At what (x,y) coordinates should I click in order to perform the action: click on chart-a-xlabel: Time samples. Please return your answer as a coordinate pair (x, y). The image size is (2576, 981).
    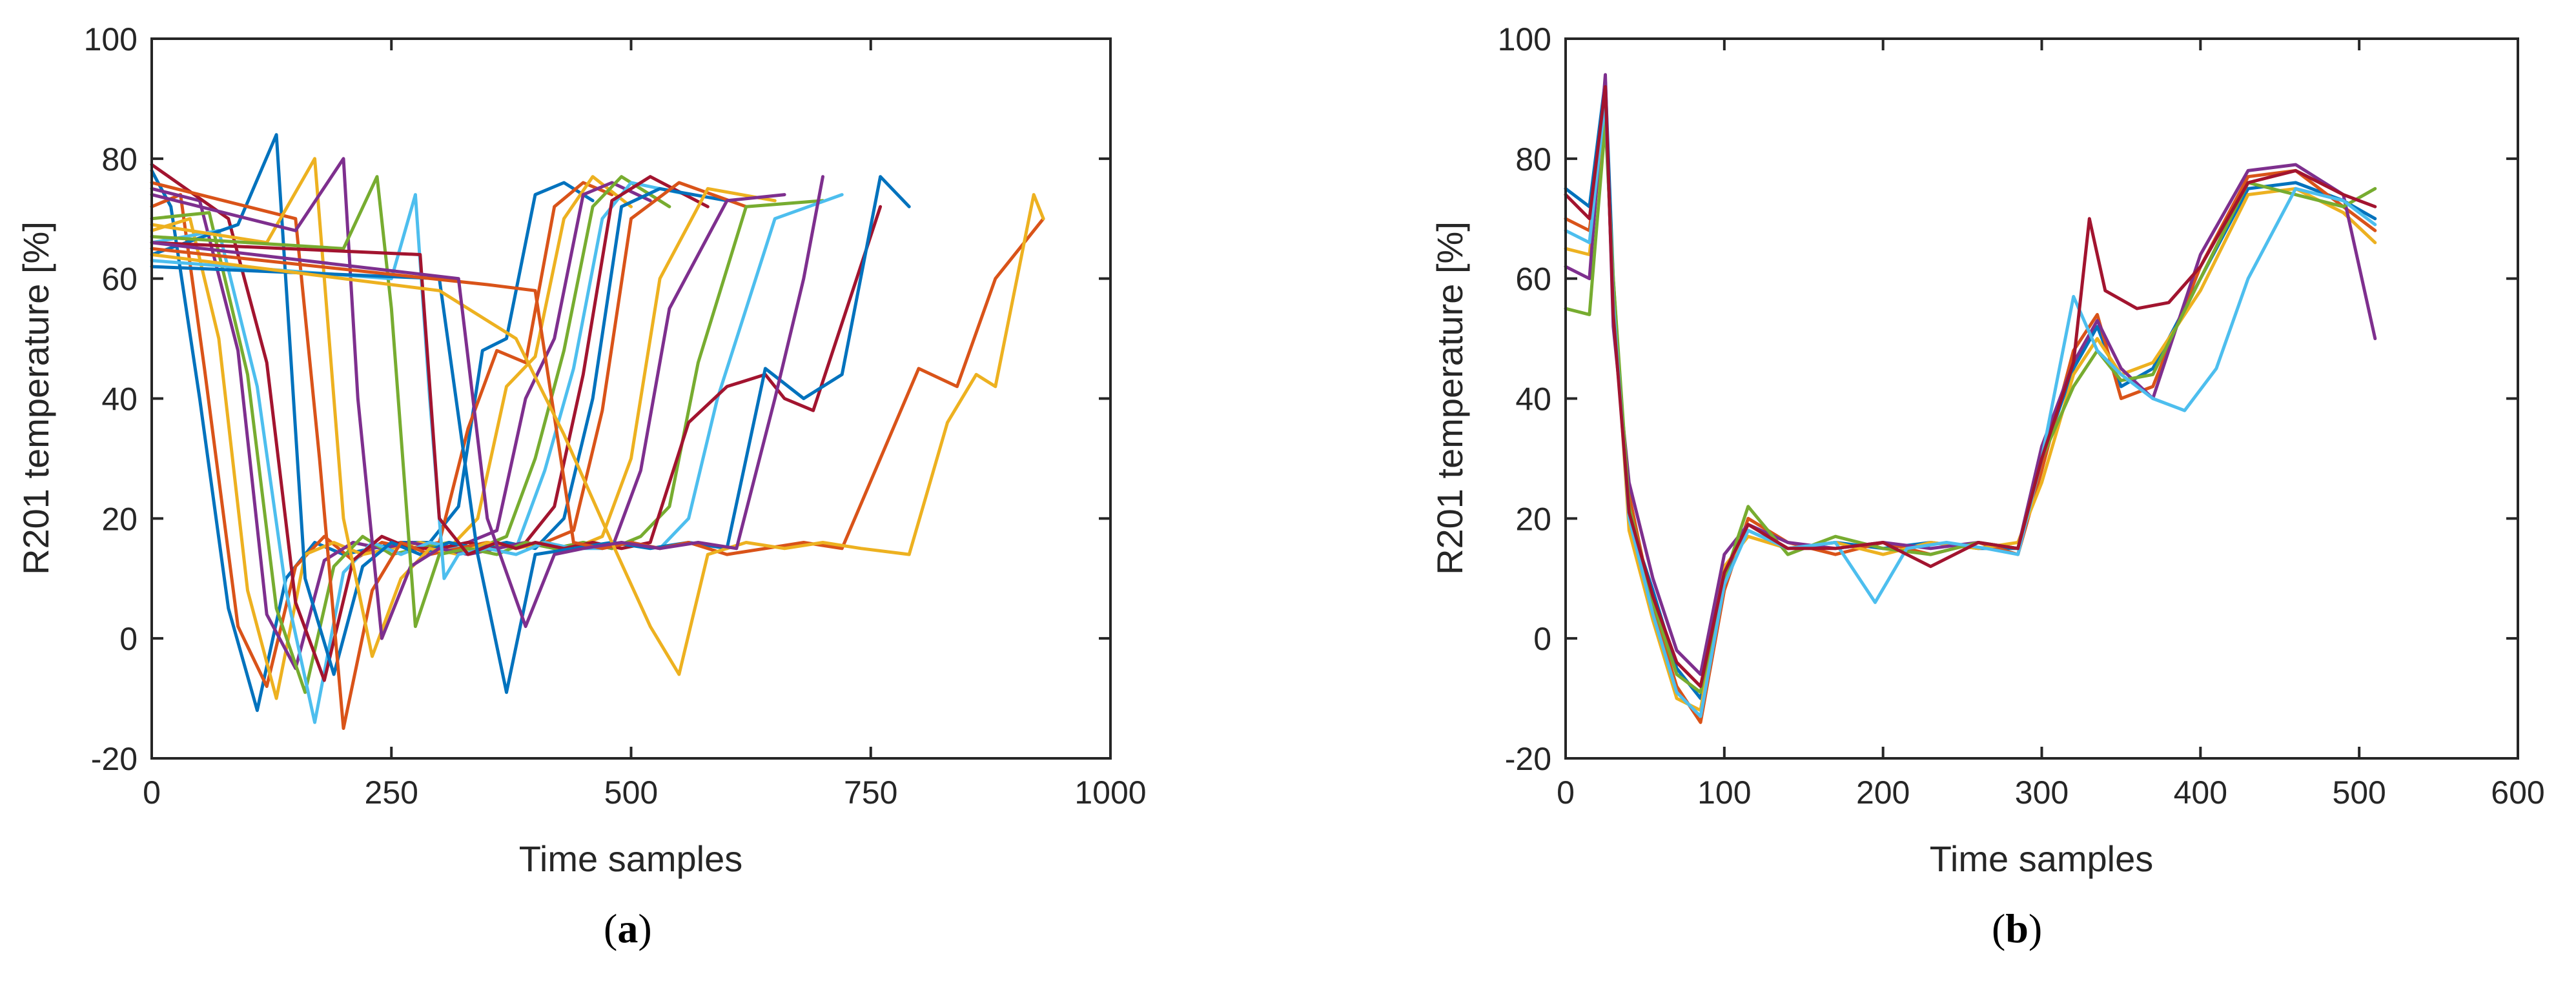
    Looking at the image, I should click on (630, 858).